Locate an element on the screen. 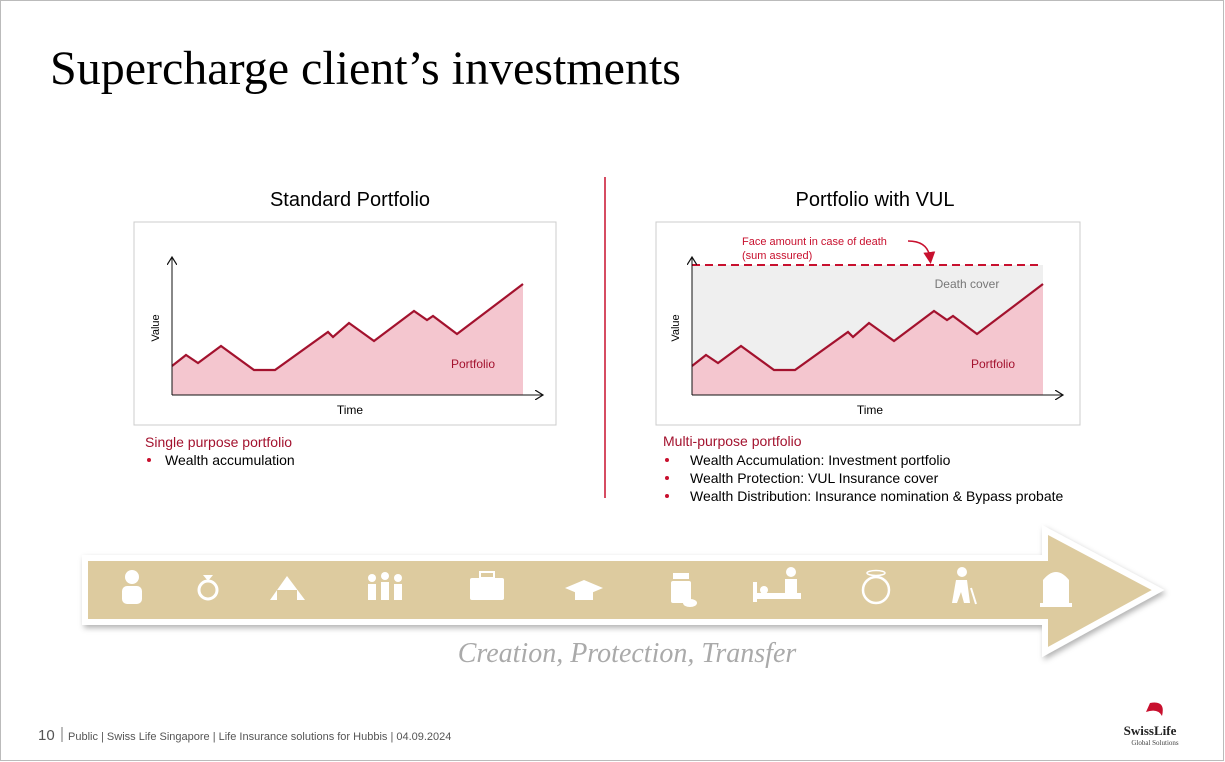 Image resolution: width=1225 pixels, height=762 pixels. annotation: Face amount in case of death is located at coordinates (814, 242).